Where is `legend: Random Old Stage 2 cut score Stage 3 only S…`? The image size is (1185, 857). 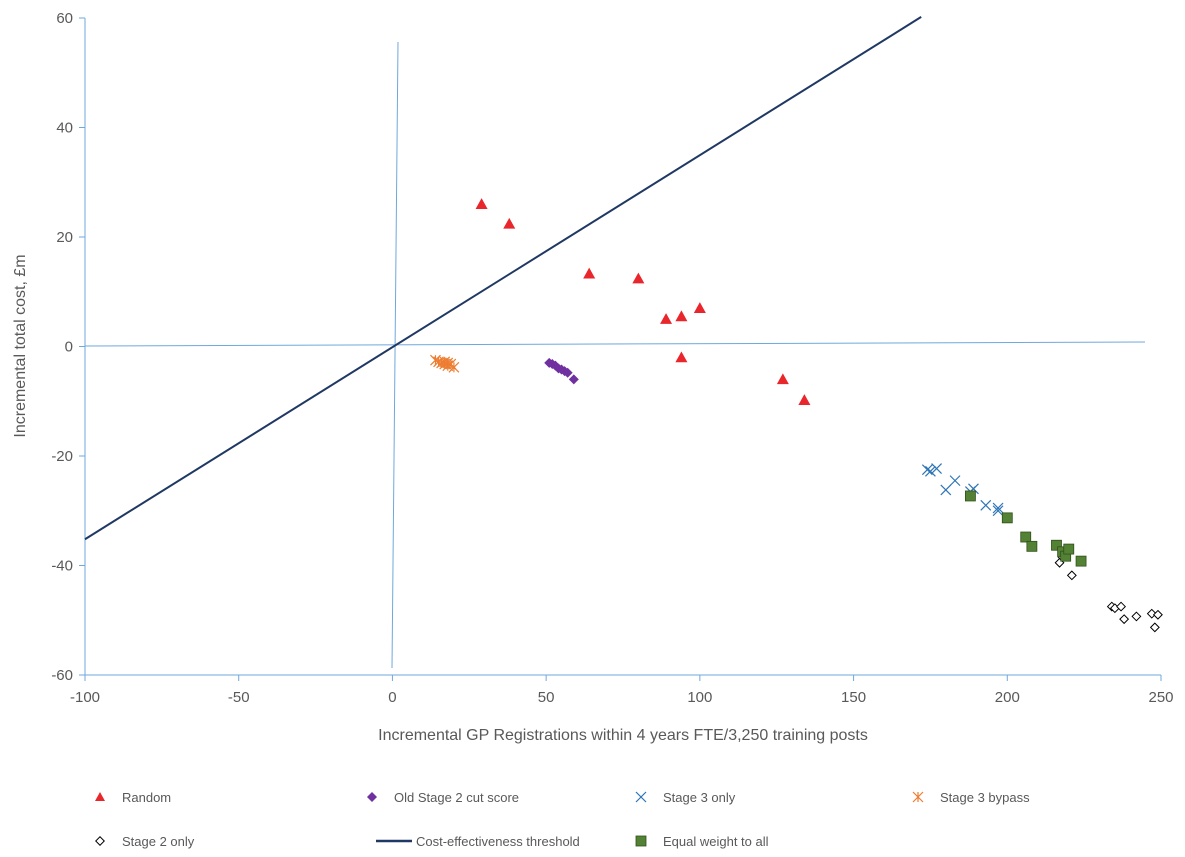 legend: Random Old Stage 2 cut score Stage 3 only S… is located at coordinates (562, 819).